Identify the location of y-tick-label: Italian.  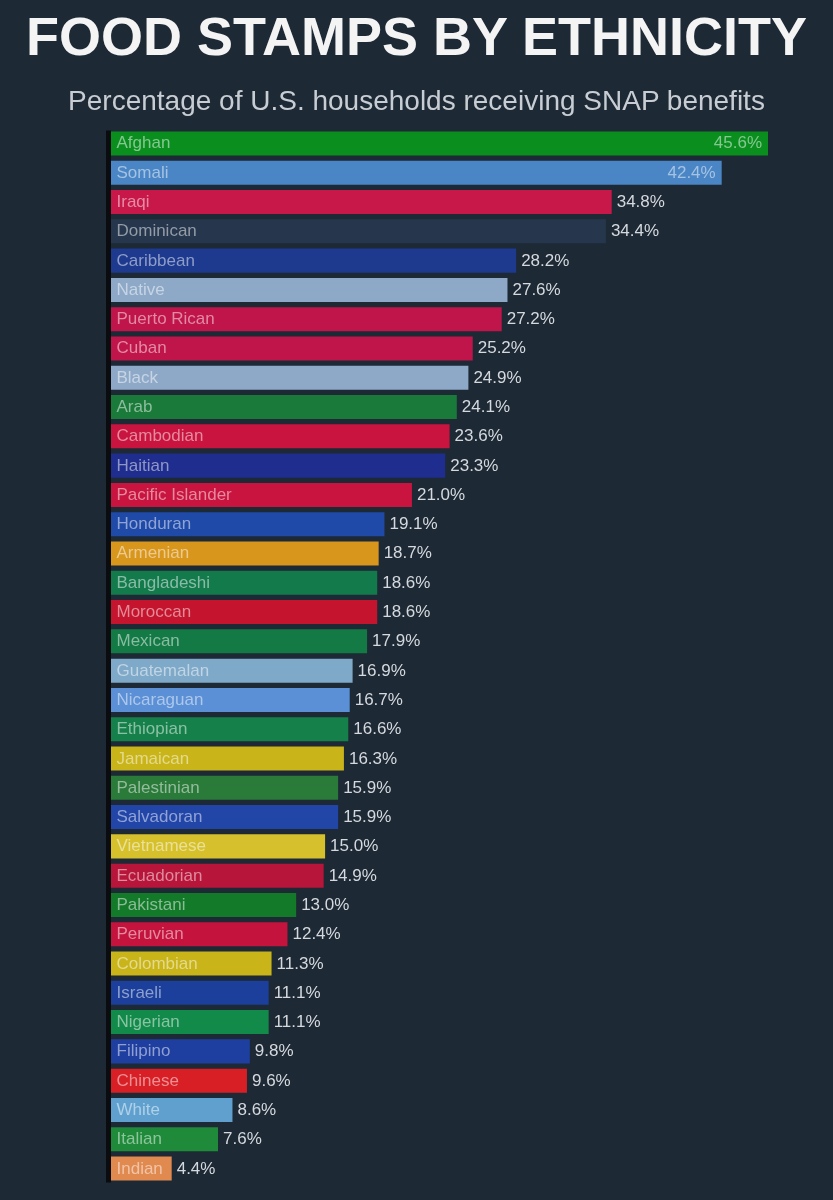
(139, 1139).